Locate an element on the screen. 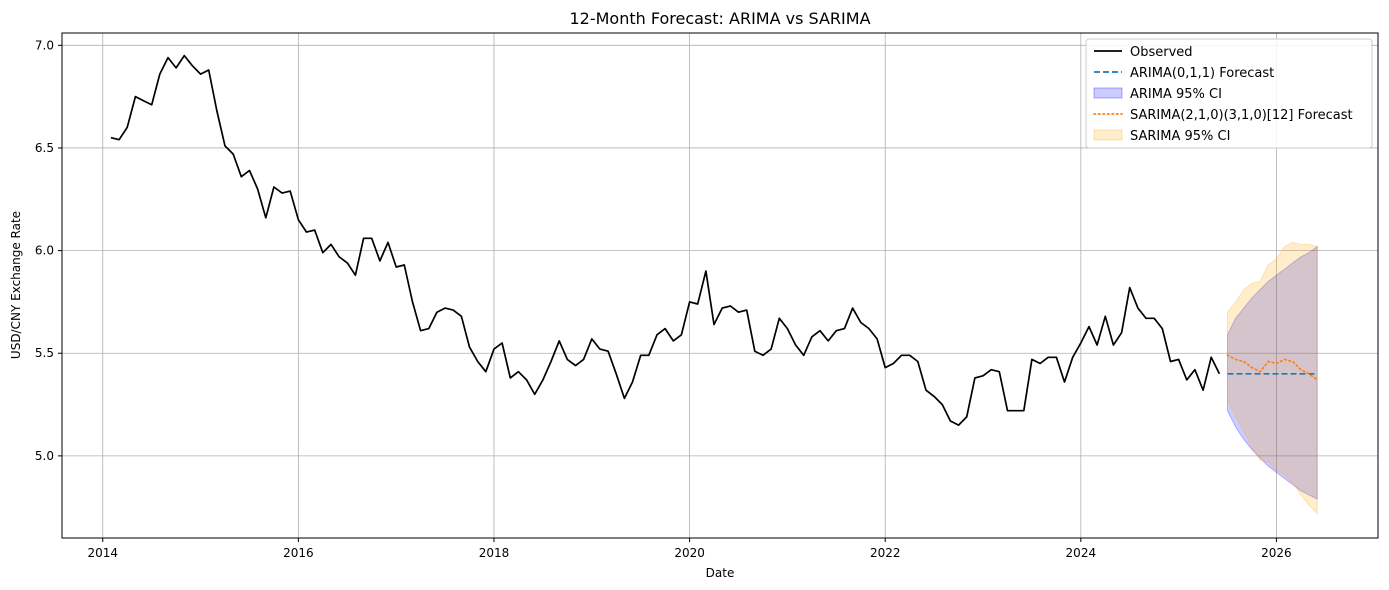 The height and width of the screenshot is (590, 1389). y-axis: 5.0 5.5 6.0 6.5 7.0 is located at coordinates (48, 250).